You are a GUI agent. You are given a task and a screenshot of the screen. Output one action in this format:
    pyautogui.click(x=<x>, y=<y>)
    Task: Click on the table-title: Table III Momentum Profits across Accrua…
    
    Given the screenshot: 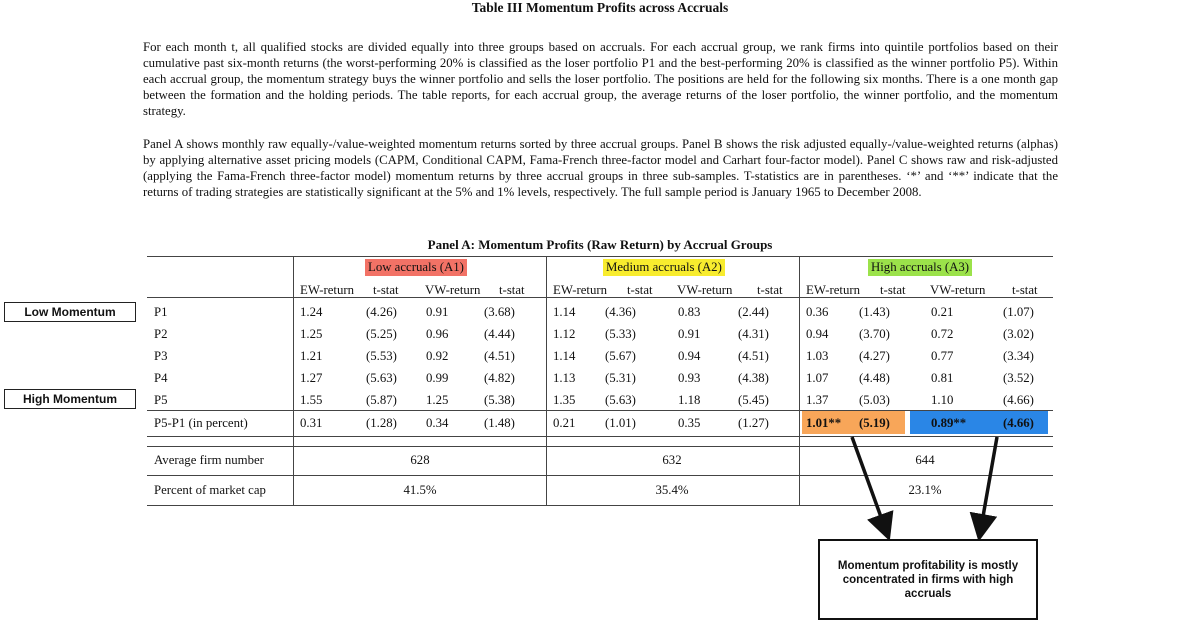 What is the action you would take?
    pyautogui.click(x=600, y=7)
    